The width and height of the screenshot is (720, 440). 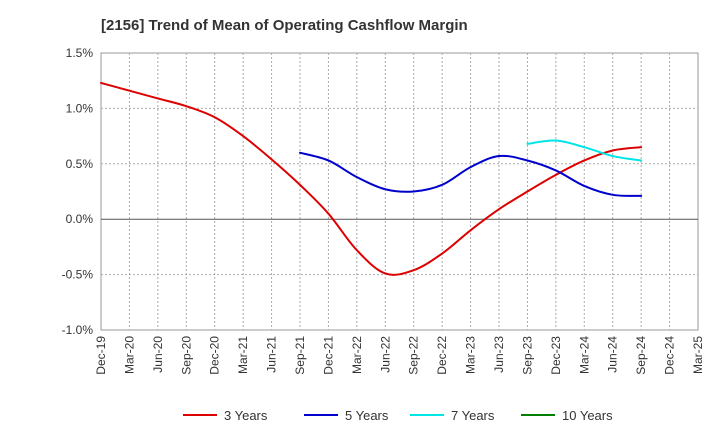 I want to click on x-tick-label: Sep-24, so click(x=641, y=355).